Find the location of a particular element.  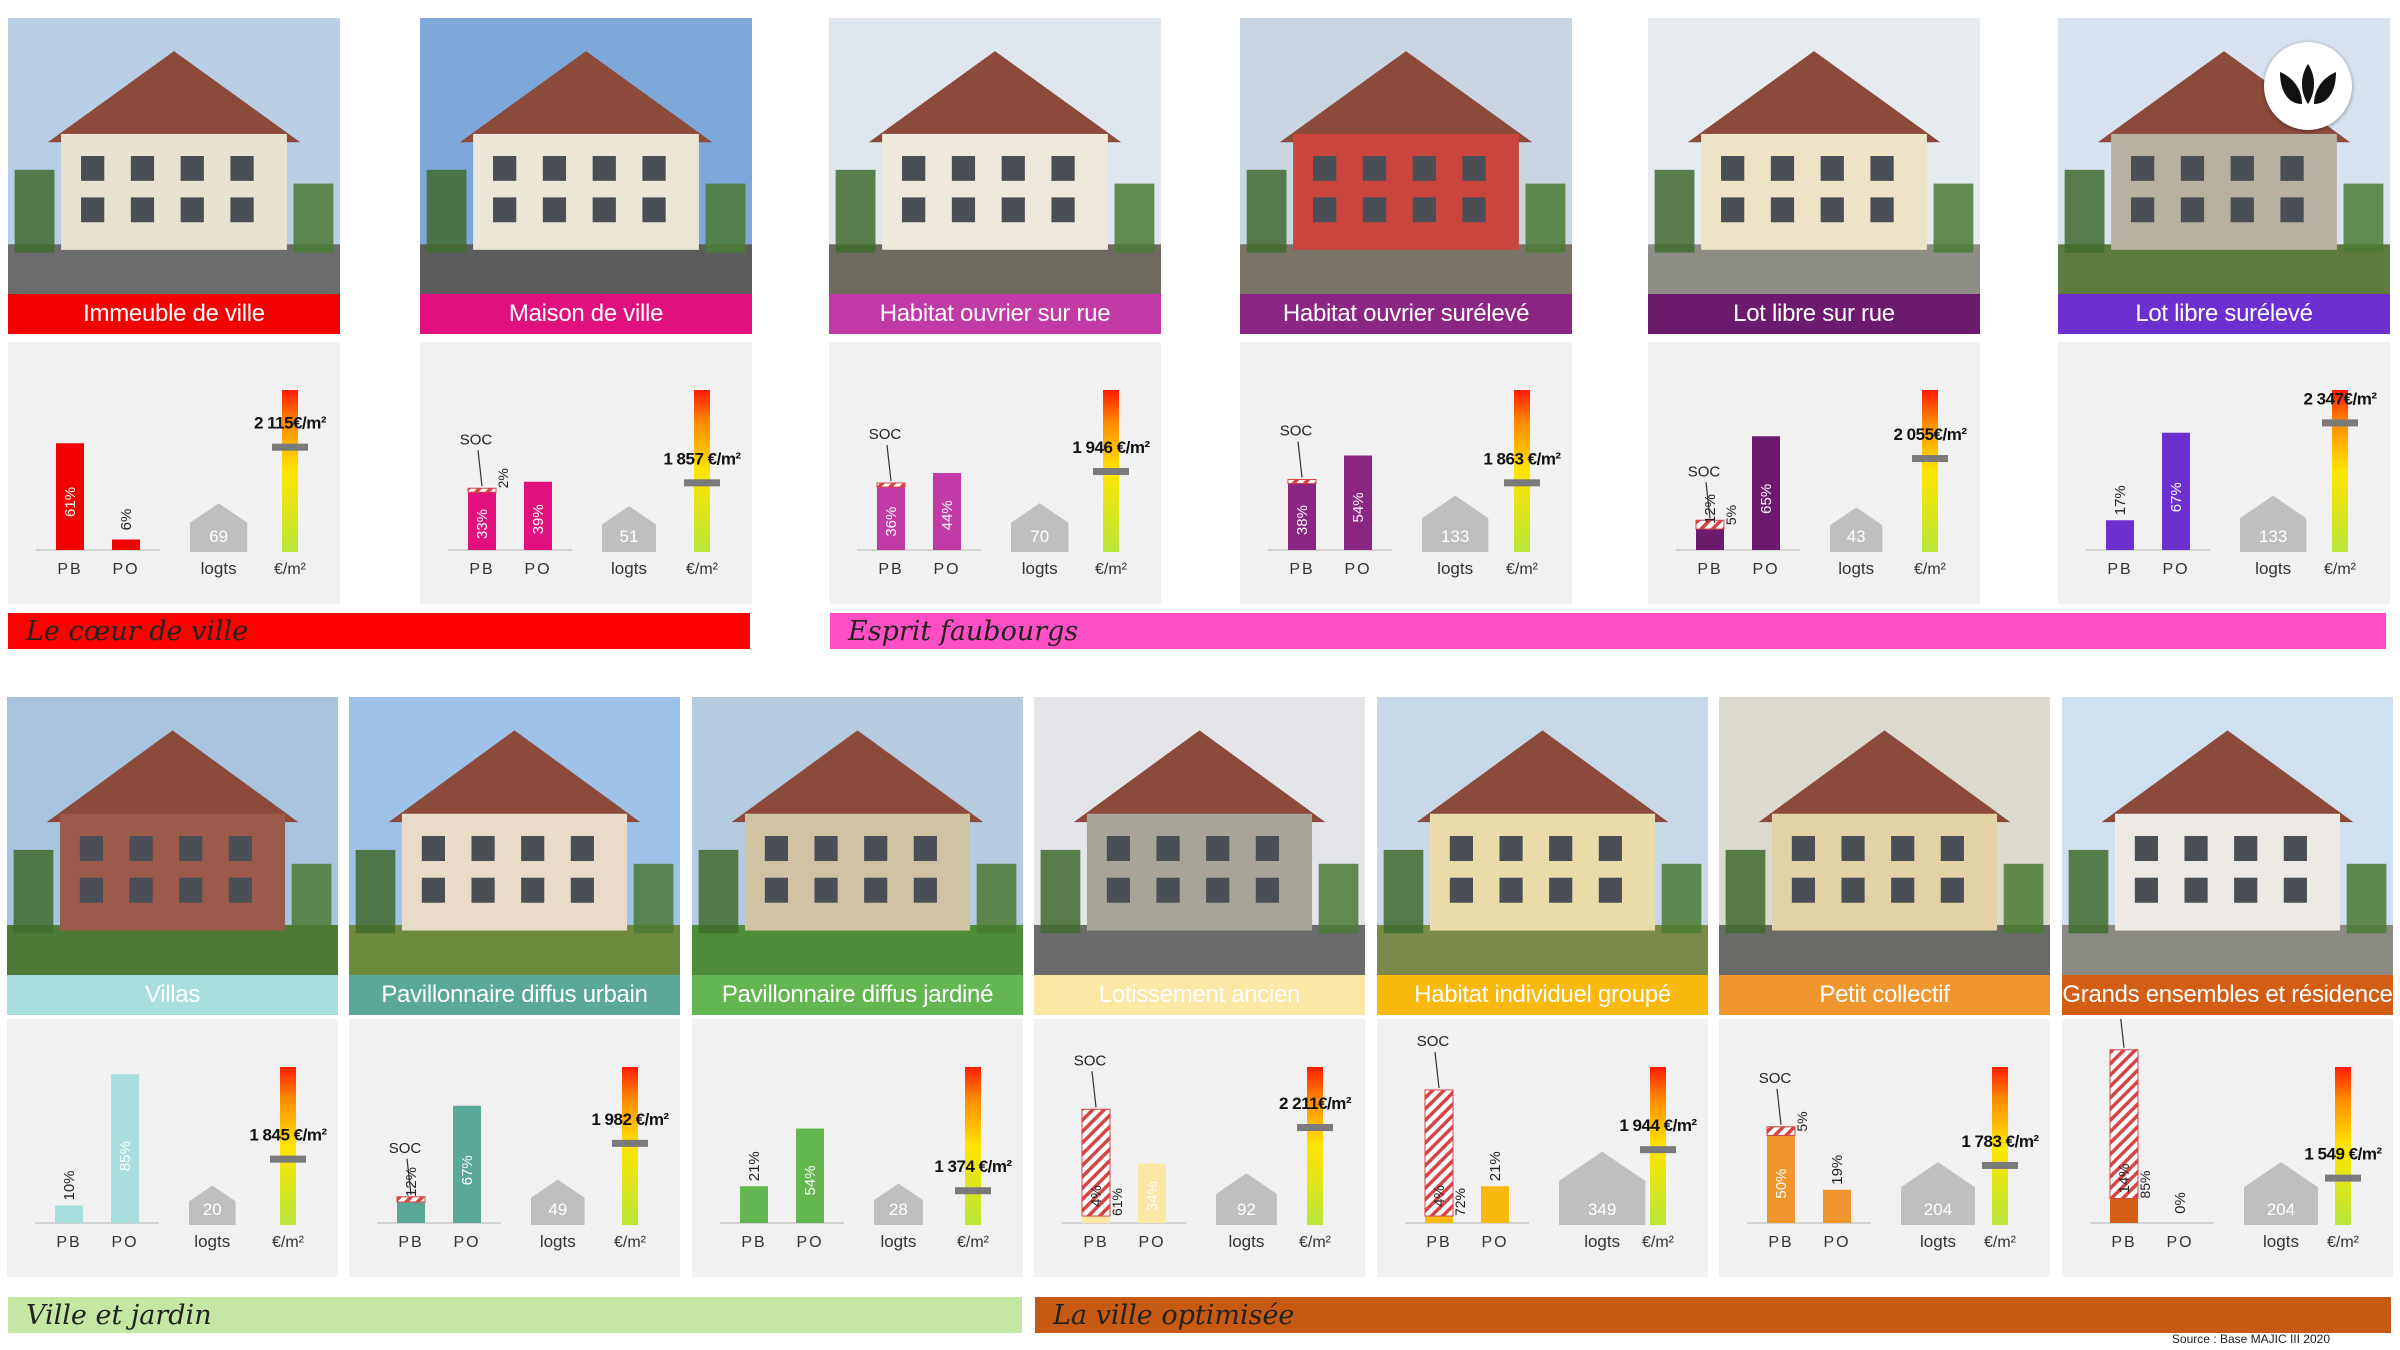

logements-count: 69 is located at coordinates (218, 536).